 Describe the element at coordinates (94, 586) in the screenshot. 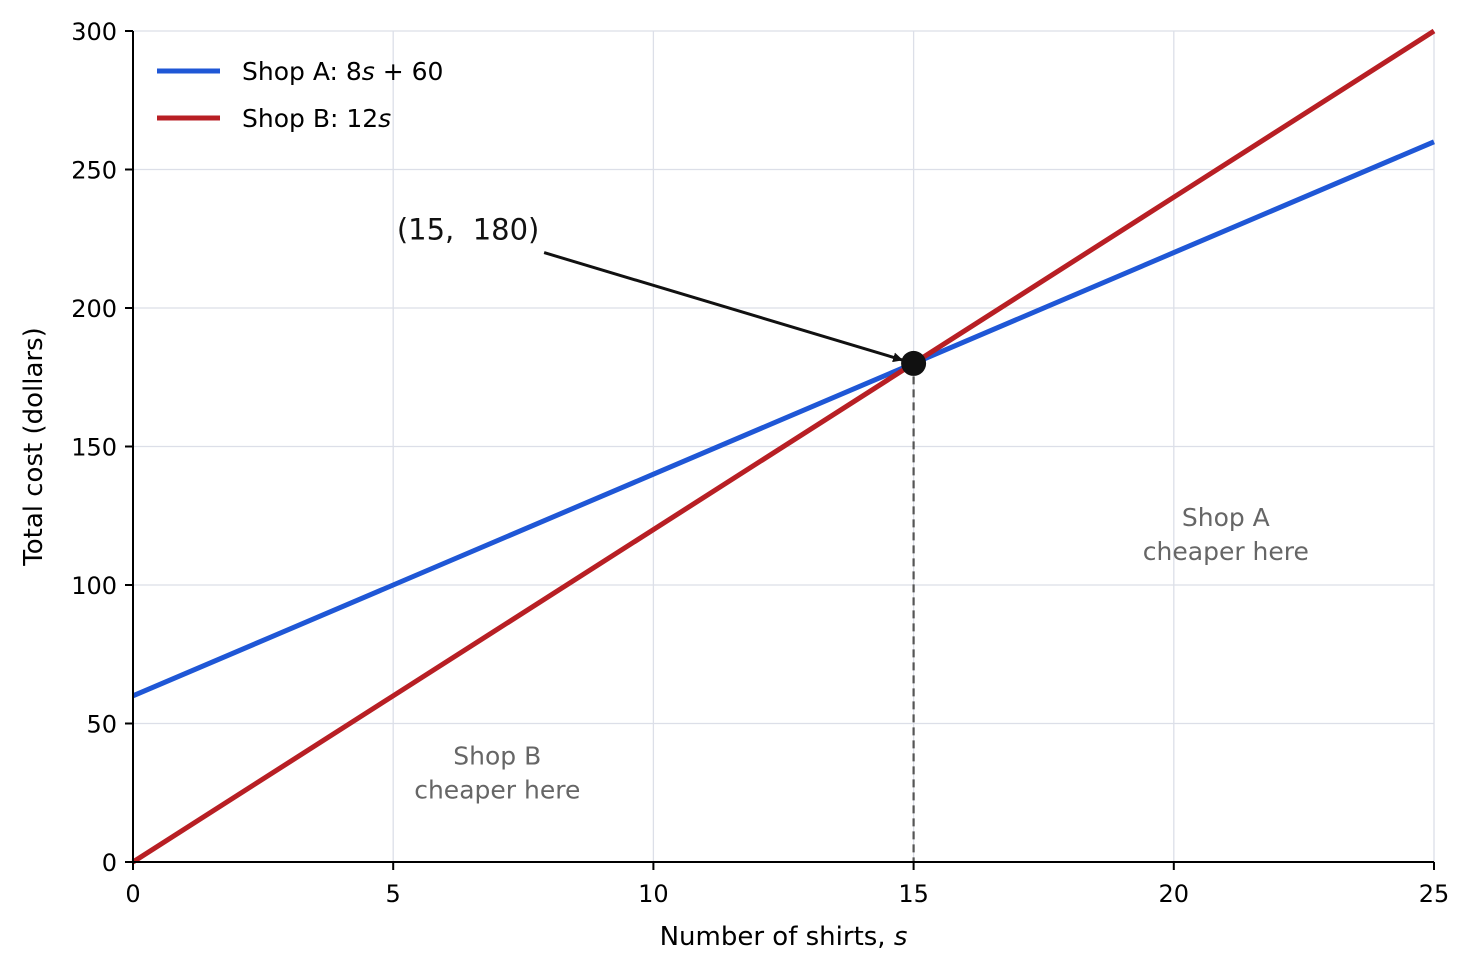

I see `y-tick-label: 100` at that location.